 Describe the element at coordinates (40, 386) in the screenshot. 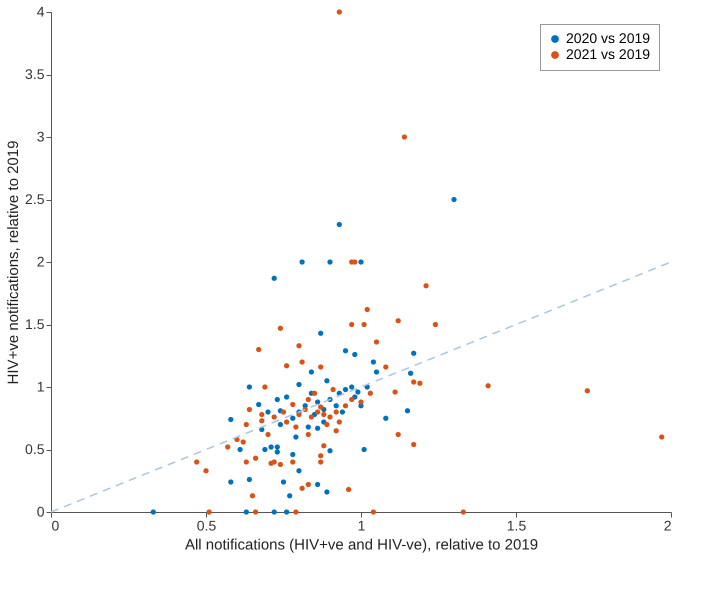

I see `y-tick-label: 1` at that location.